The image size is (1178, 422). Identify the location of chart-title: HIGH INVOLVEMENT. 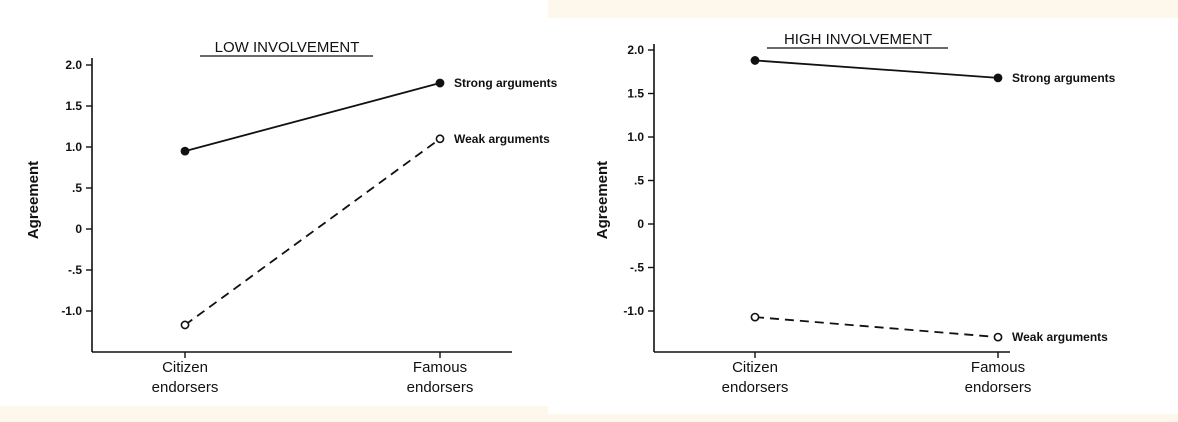
(858, 39).